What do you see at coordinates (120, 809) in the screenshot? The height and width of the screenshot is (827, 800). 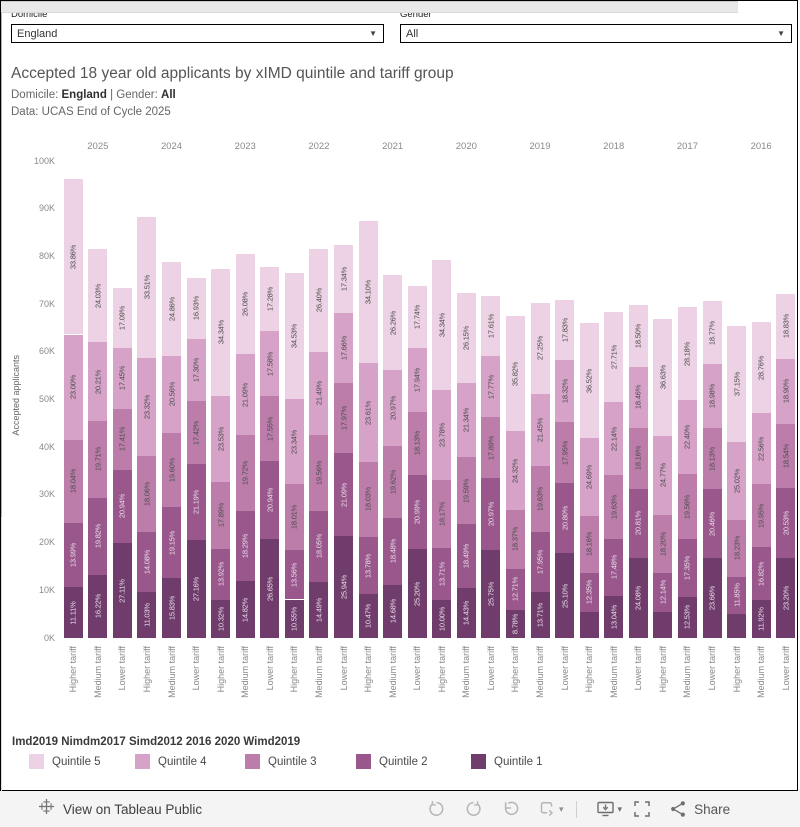 I see `view-on-tableau-public-link: View on Tableau Public` at bounding box center [120, 809].